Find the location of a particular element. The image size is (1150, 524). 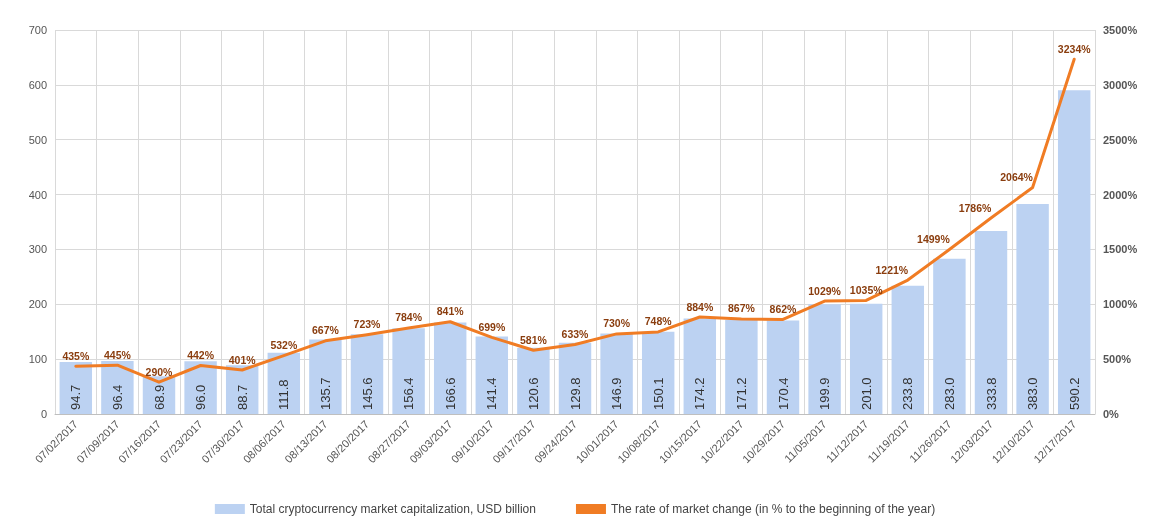

data-label: 699% is located at coordinates (492, 326).